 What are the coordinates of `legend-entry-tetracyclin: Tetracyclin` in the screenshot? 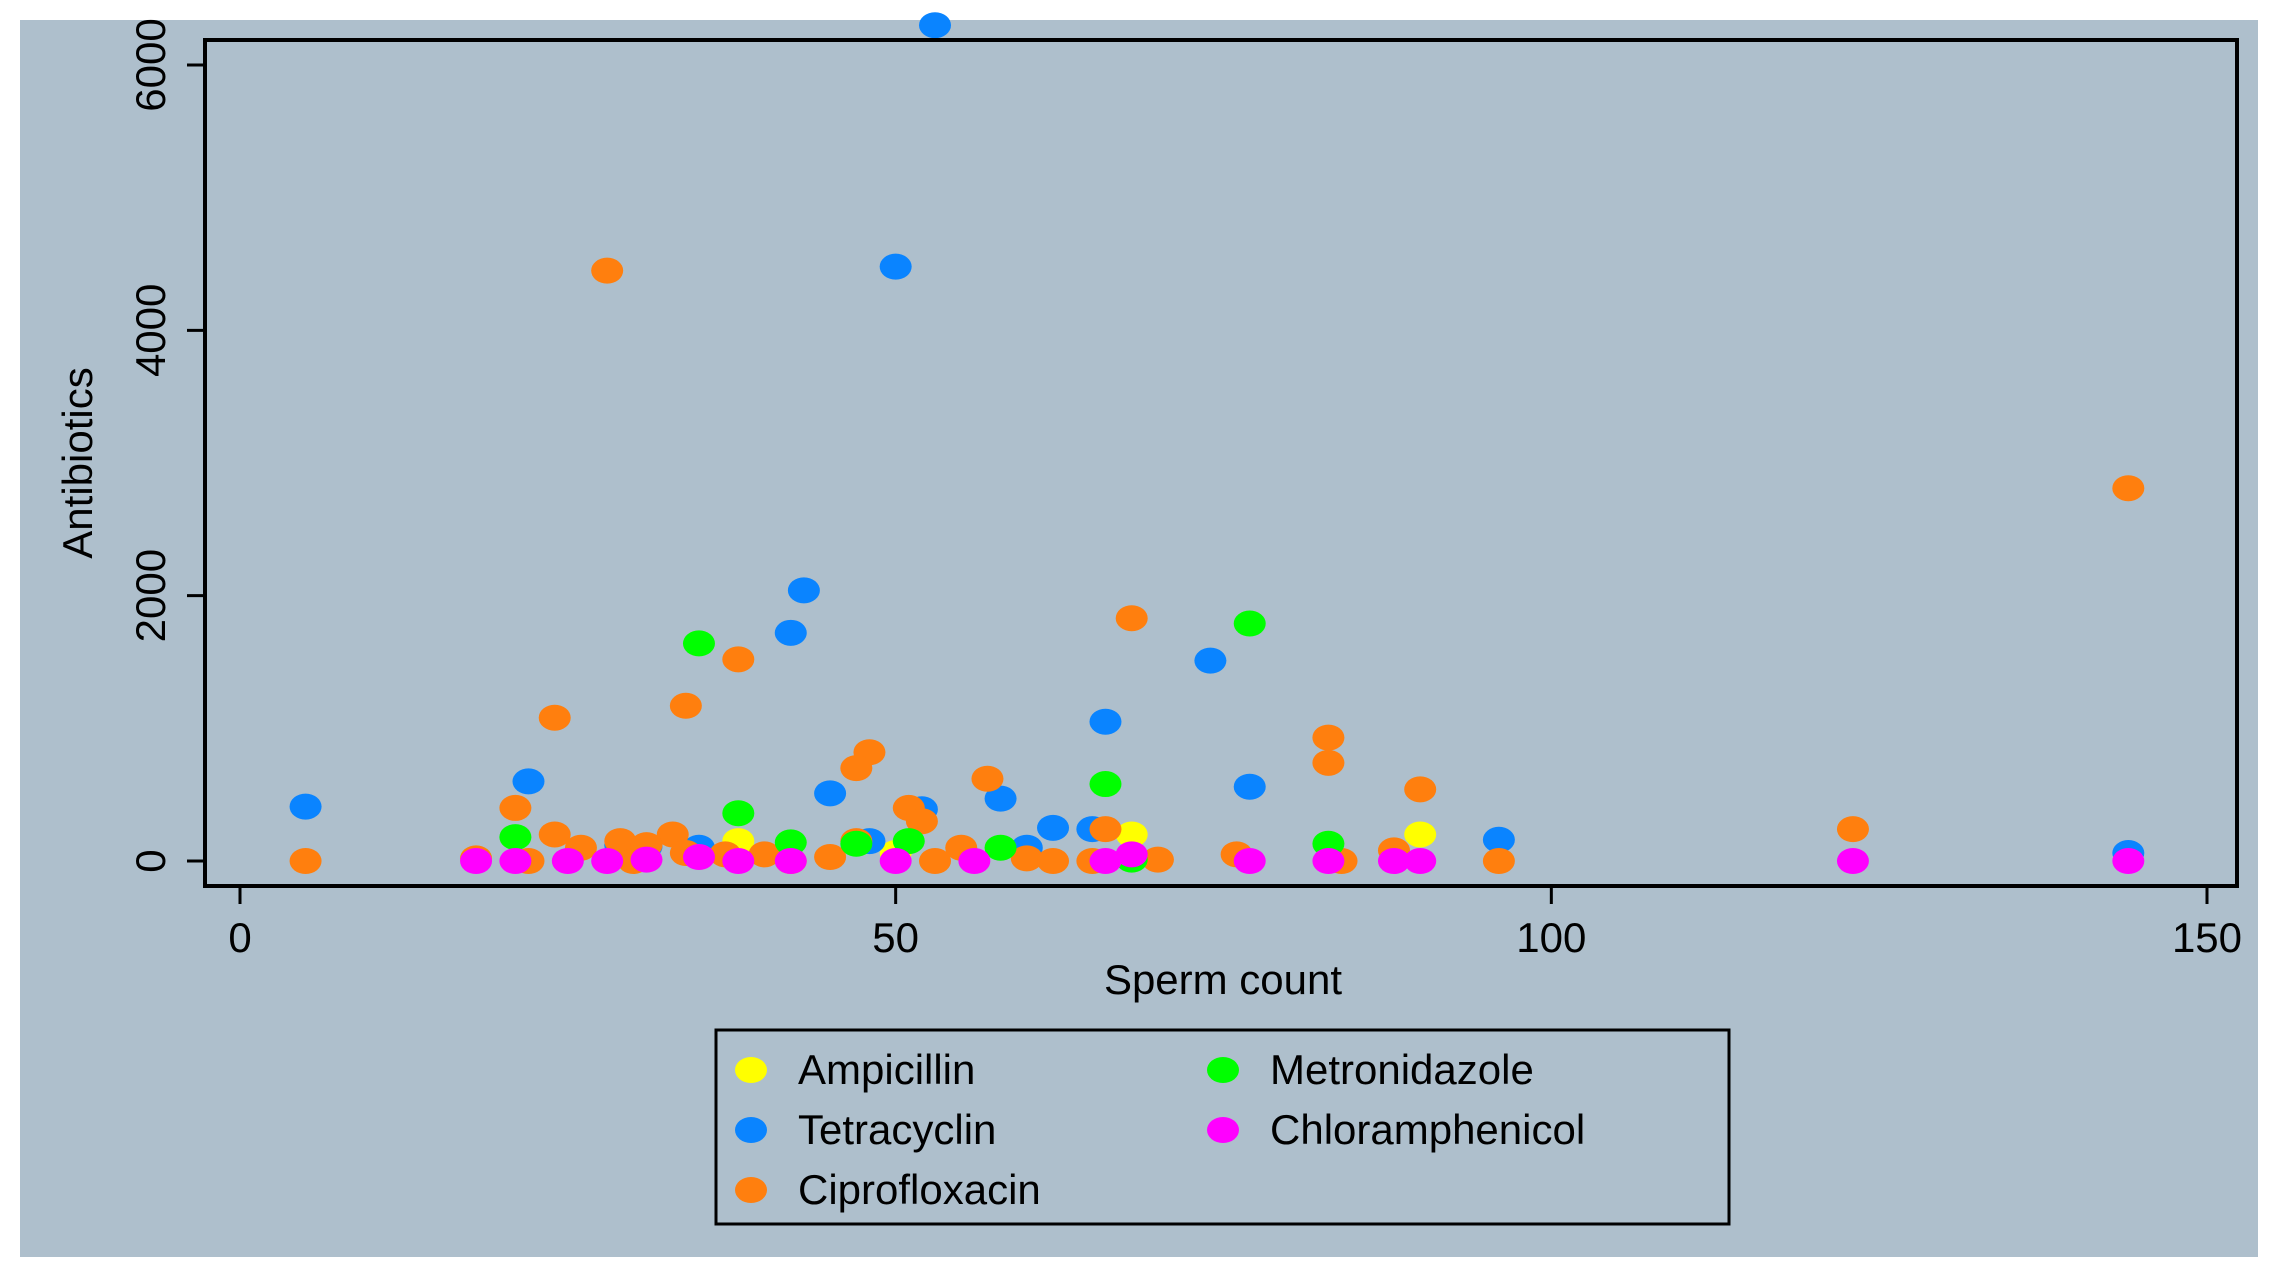 It's located at (865, 1129).